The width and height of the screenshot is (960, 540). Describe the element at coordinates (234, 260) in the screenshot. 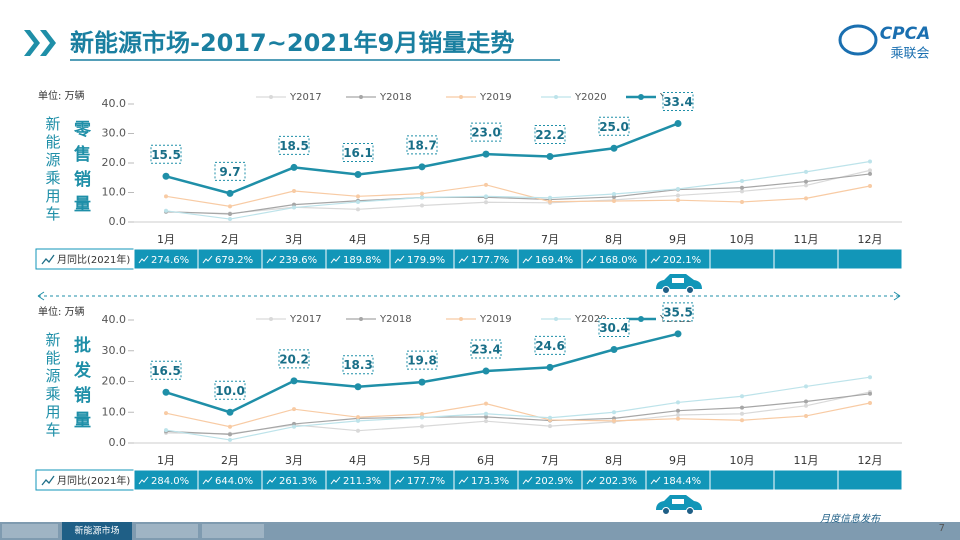

I see `yoy-value: 679.2%` at that location.